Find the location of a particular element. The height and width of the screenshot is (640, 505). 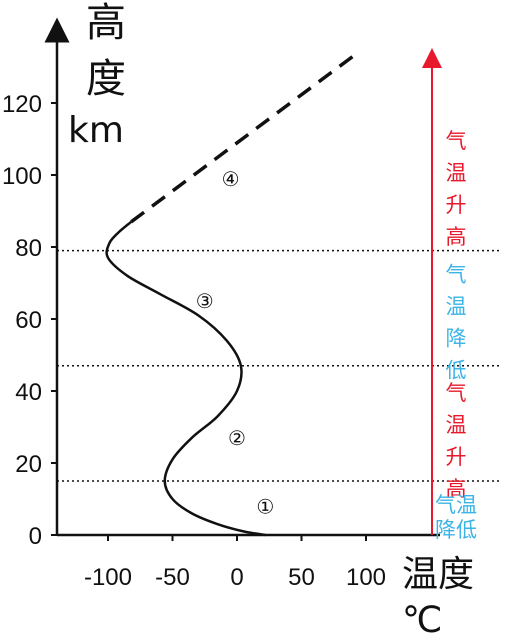

layer-number-label: ④ is located at coordinates (231, 179).